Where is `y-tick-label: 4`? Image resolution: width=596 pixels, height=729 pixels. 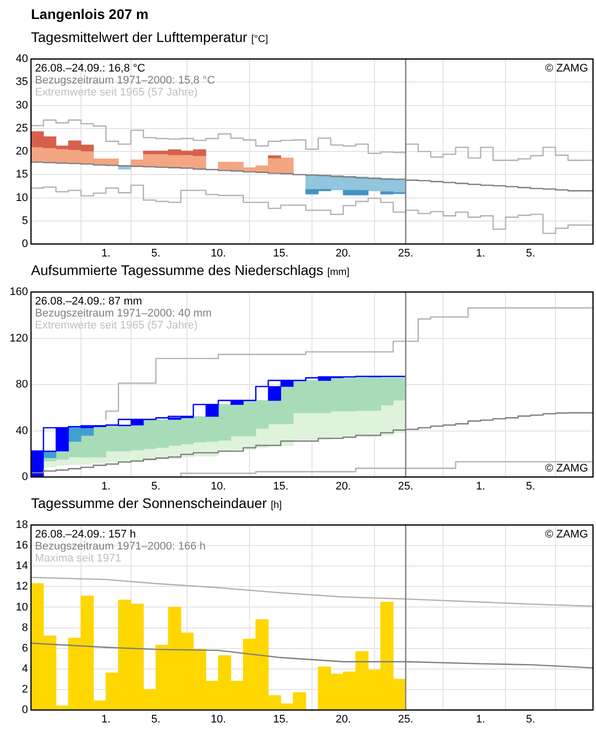 y-tick-label: 4 is located at coordinates (25, 668).